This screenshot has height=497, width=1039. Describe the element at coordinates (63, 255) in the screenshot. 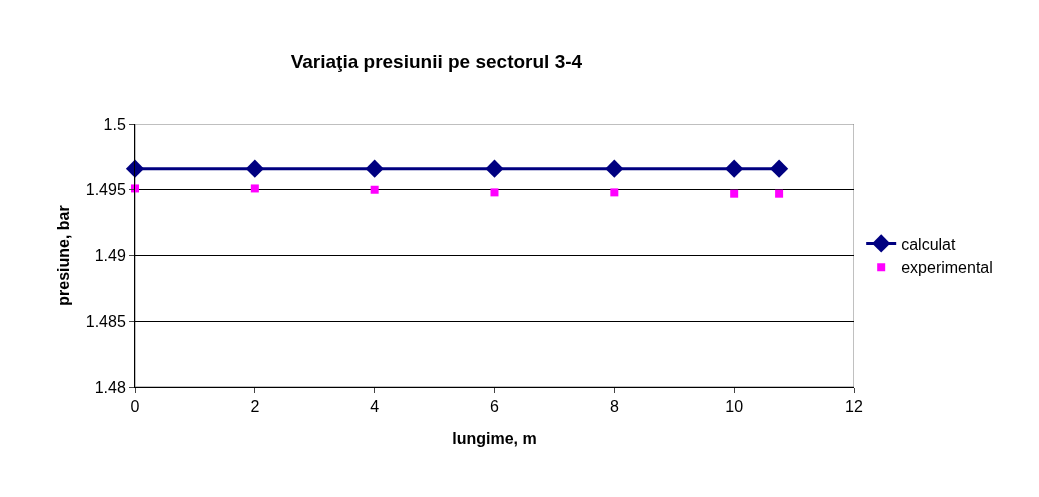

I see `y-axis-title: presiune, bar` at that location.